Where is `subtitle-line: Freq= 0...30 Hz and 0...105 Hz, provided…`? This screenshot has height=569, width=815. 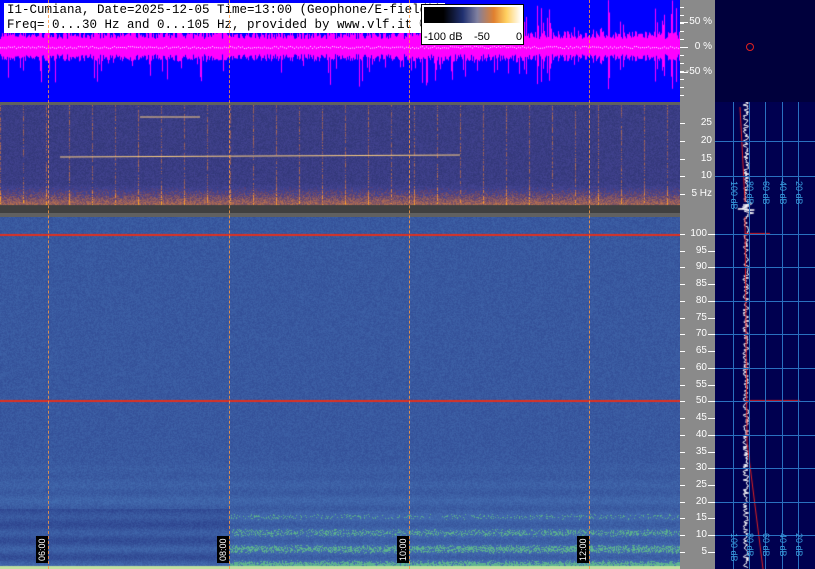
subtitle-line: Freq= 0...30 Hz and 0...105 Hz, provided… is located at coordinates (217, 25).